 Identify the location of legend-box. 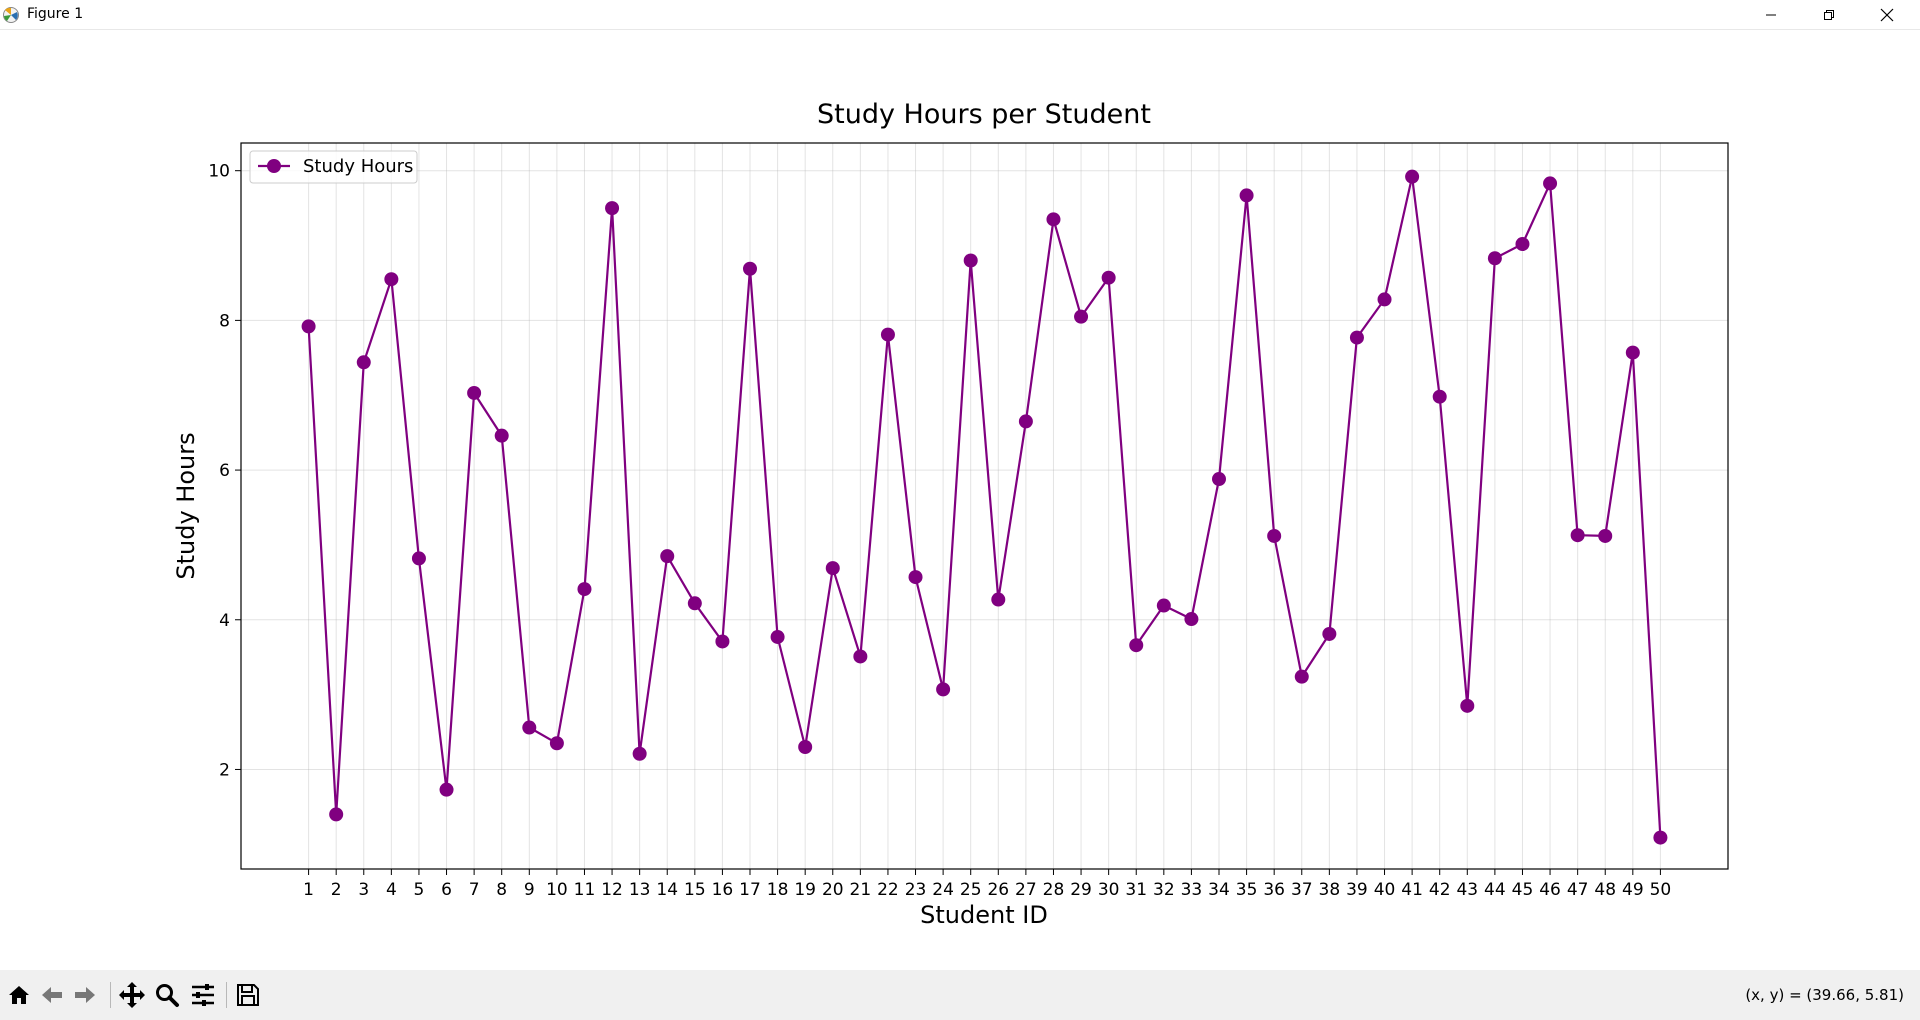
(333, 167).